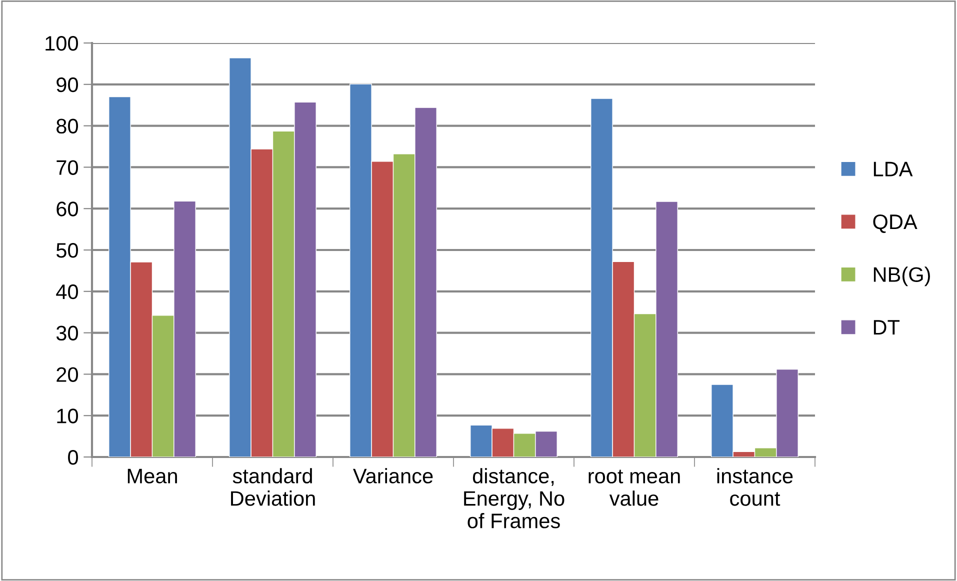 The width and height of the screenshot is (957, 581). I want to click on x-tick-label: distance, Energy, No of Frames, so click(514, 498).